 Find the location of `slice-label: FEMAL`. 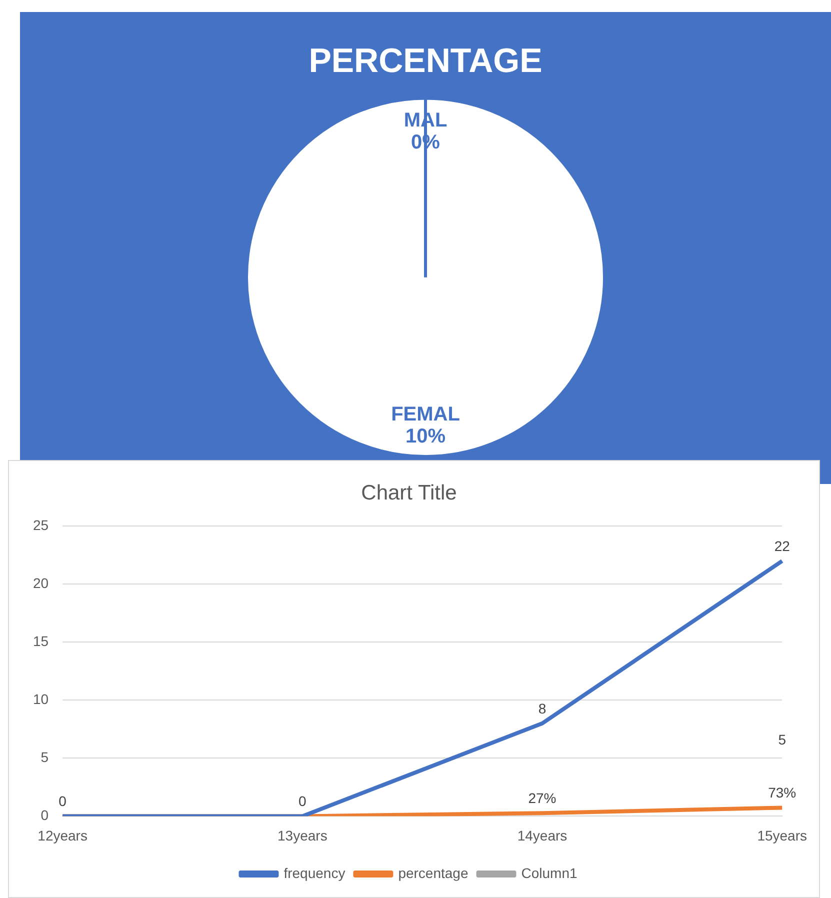

slice-label: FEMAL is located at coordinates (425, 414).